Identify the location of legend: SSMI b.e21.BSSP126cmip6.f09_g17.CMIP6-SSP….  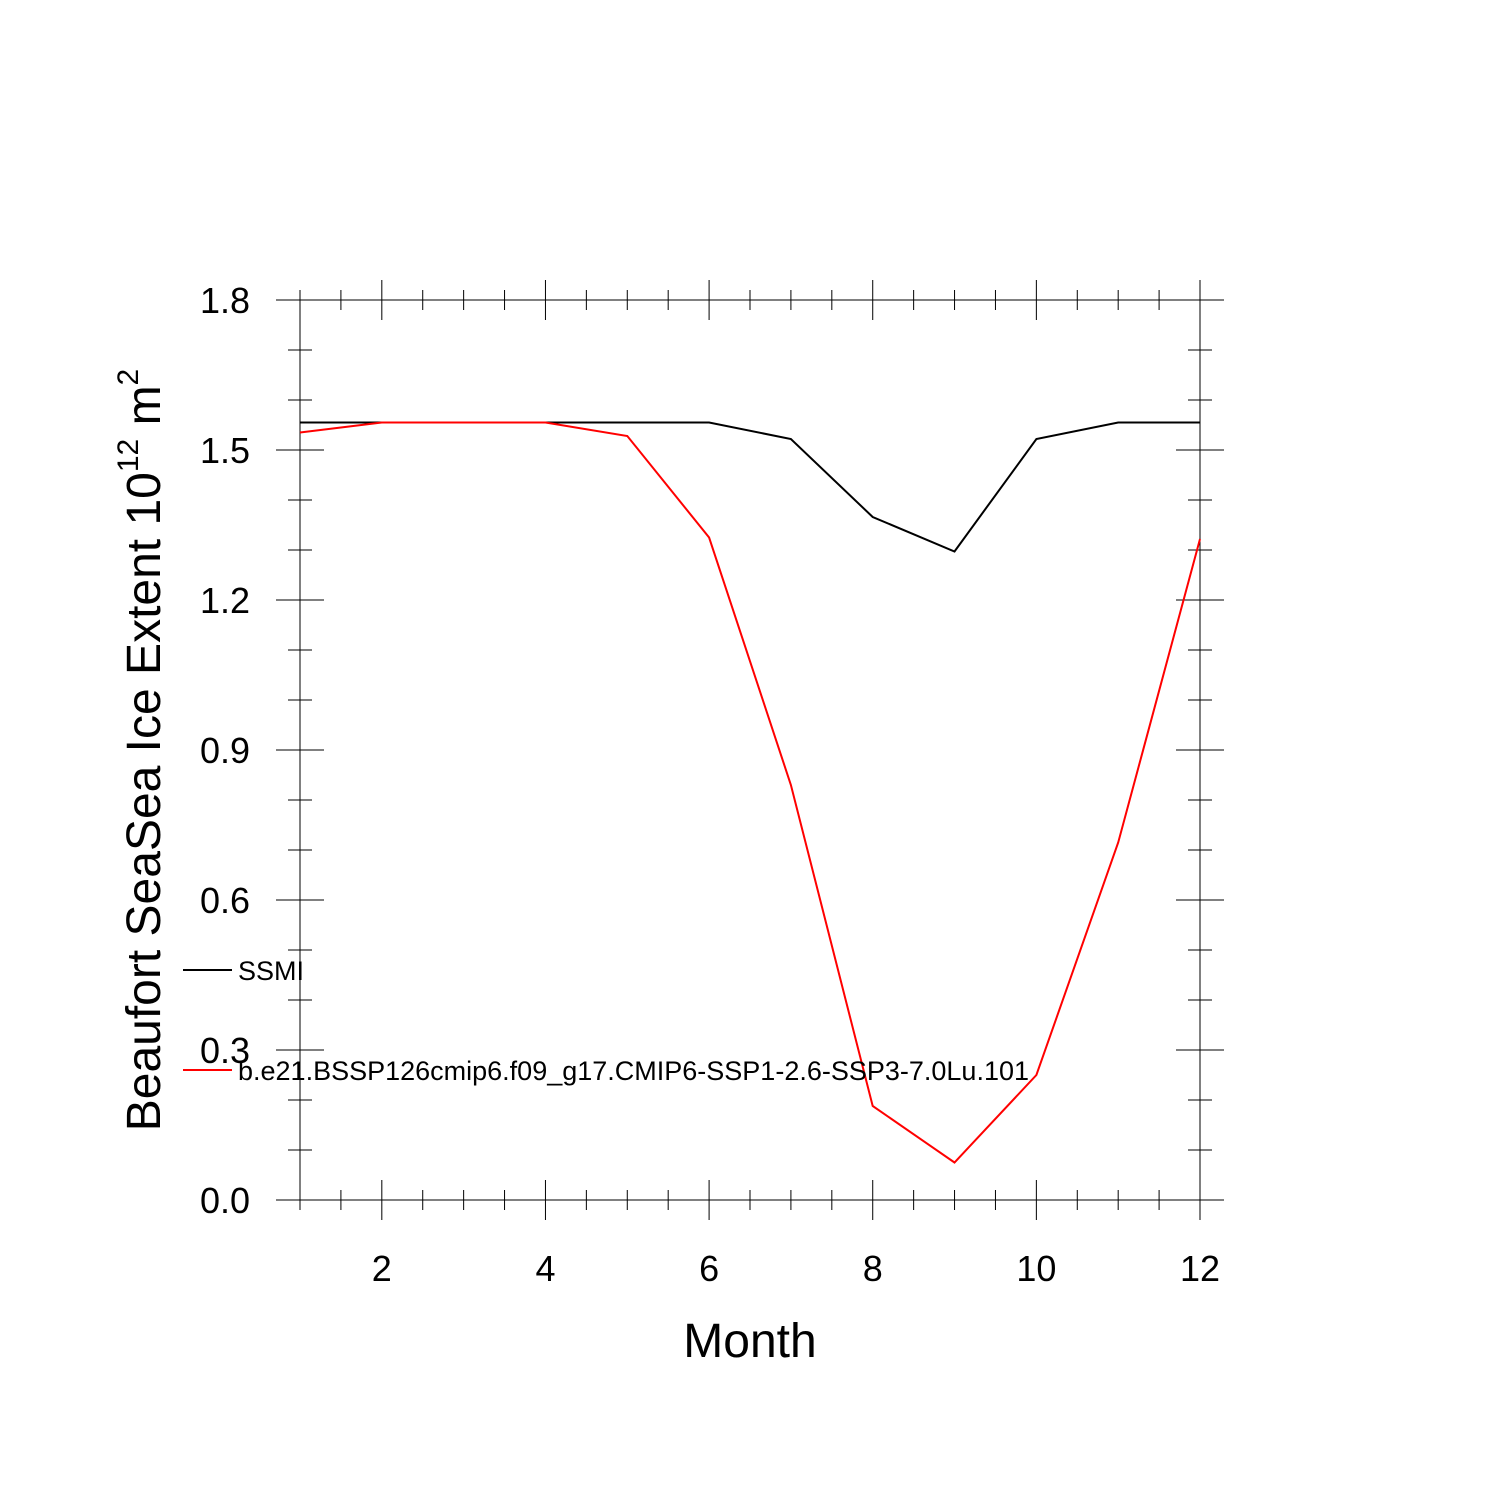
(606, 1021).